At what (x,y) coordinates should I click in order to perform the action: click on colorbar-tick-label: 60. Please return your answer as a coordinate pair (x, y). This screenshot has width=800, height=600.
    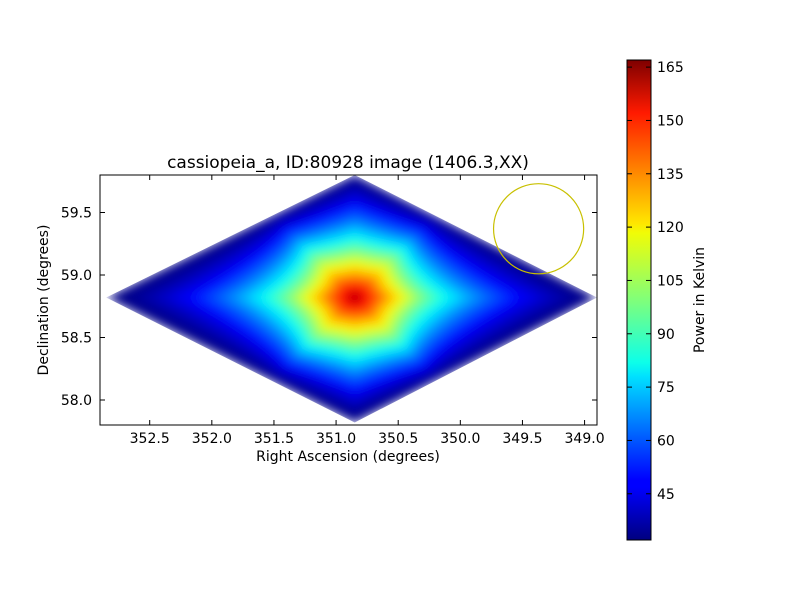
    Looking at the image, I should click on (666, 441).